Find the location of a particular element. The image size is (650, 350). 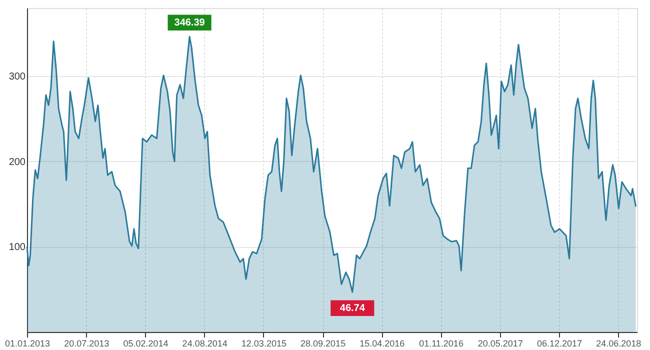

x-tick-label: 12.03.2015 is located at coordinates (263, 343).